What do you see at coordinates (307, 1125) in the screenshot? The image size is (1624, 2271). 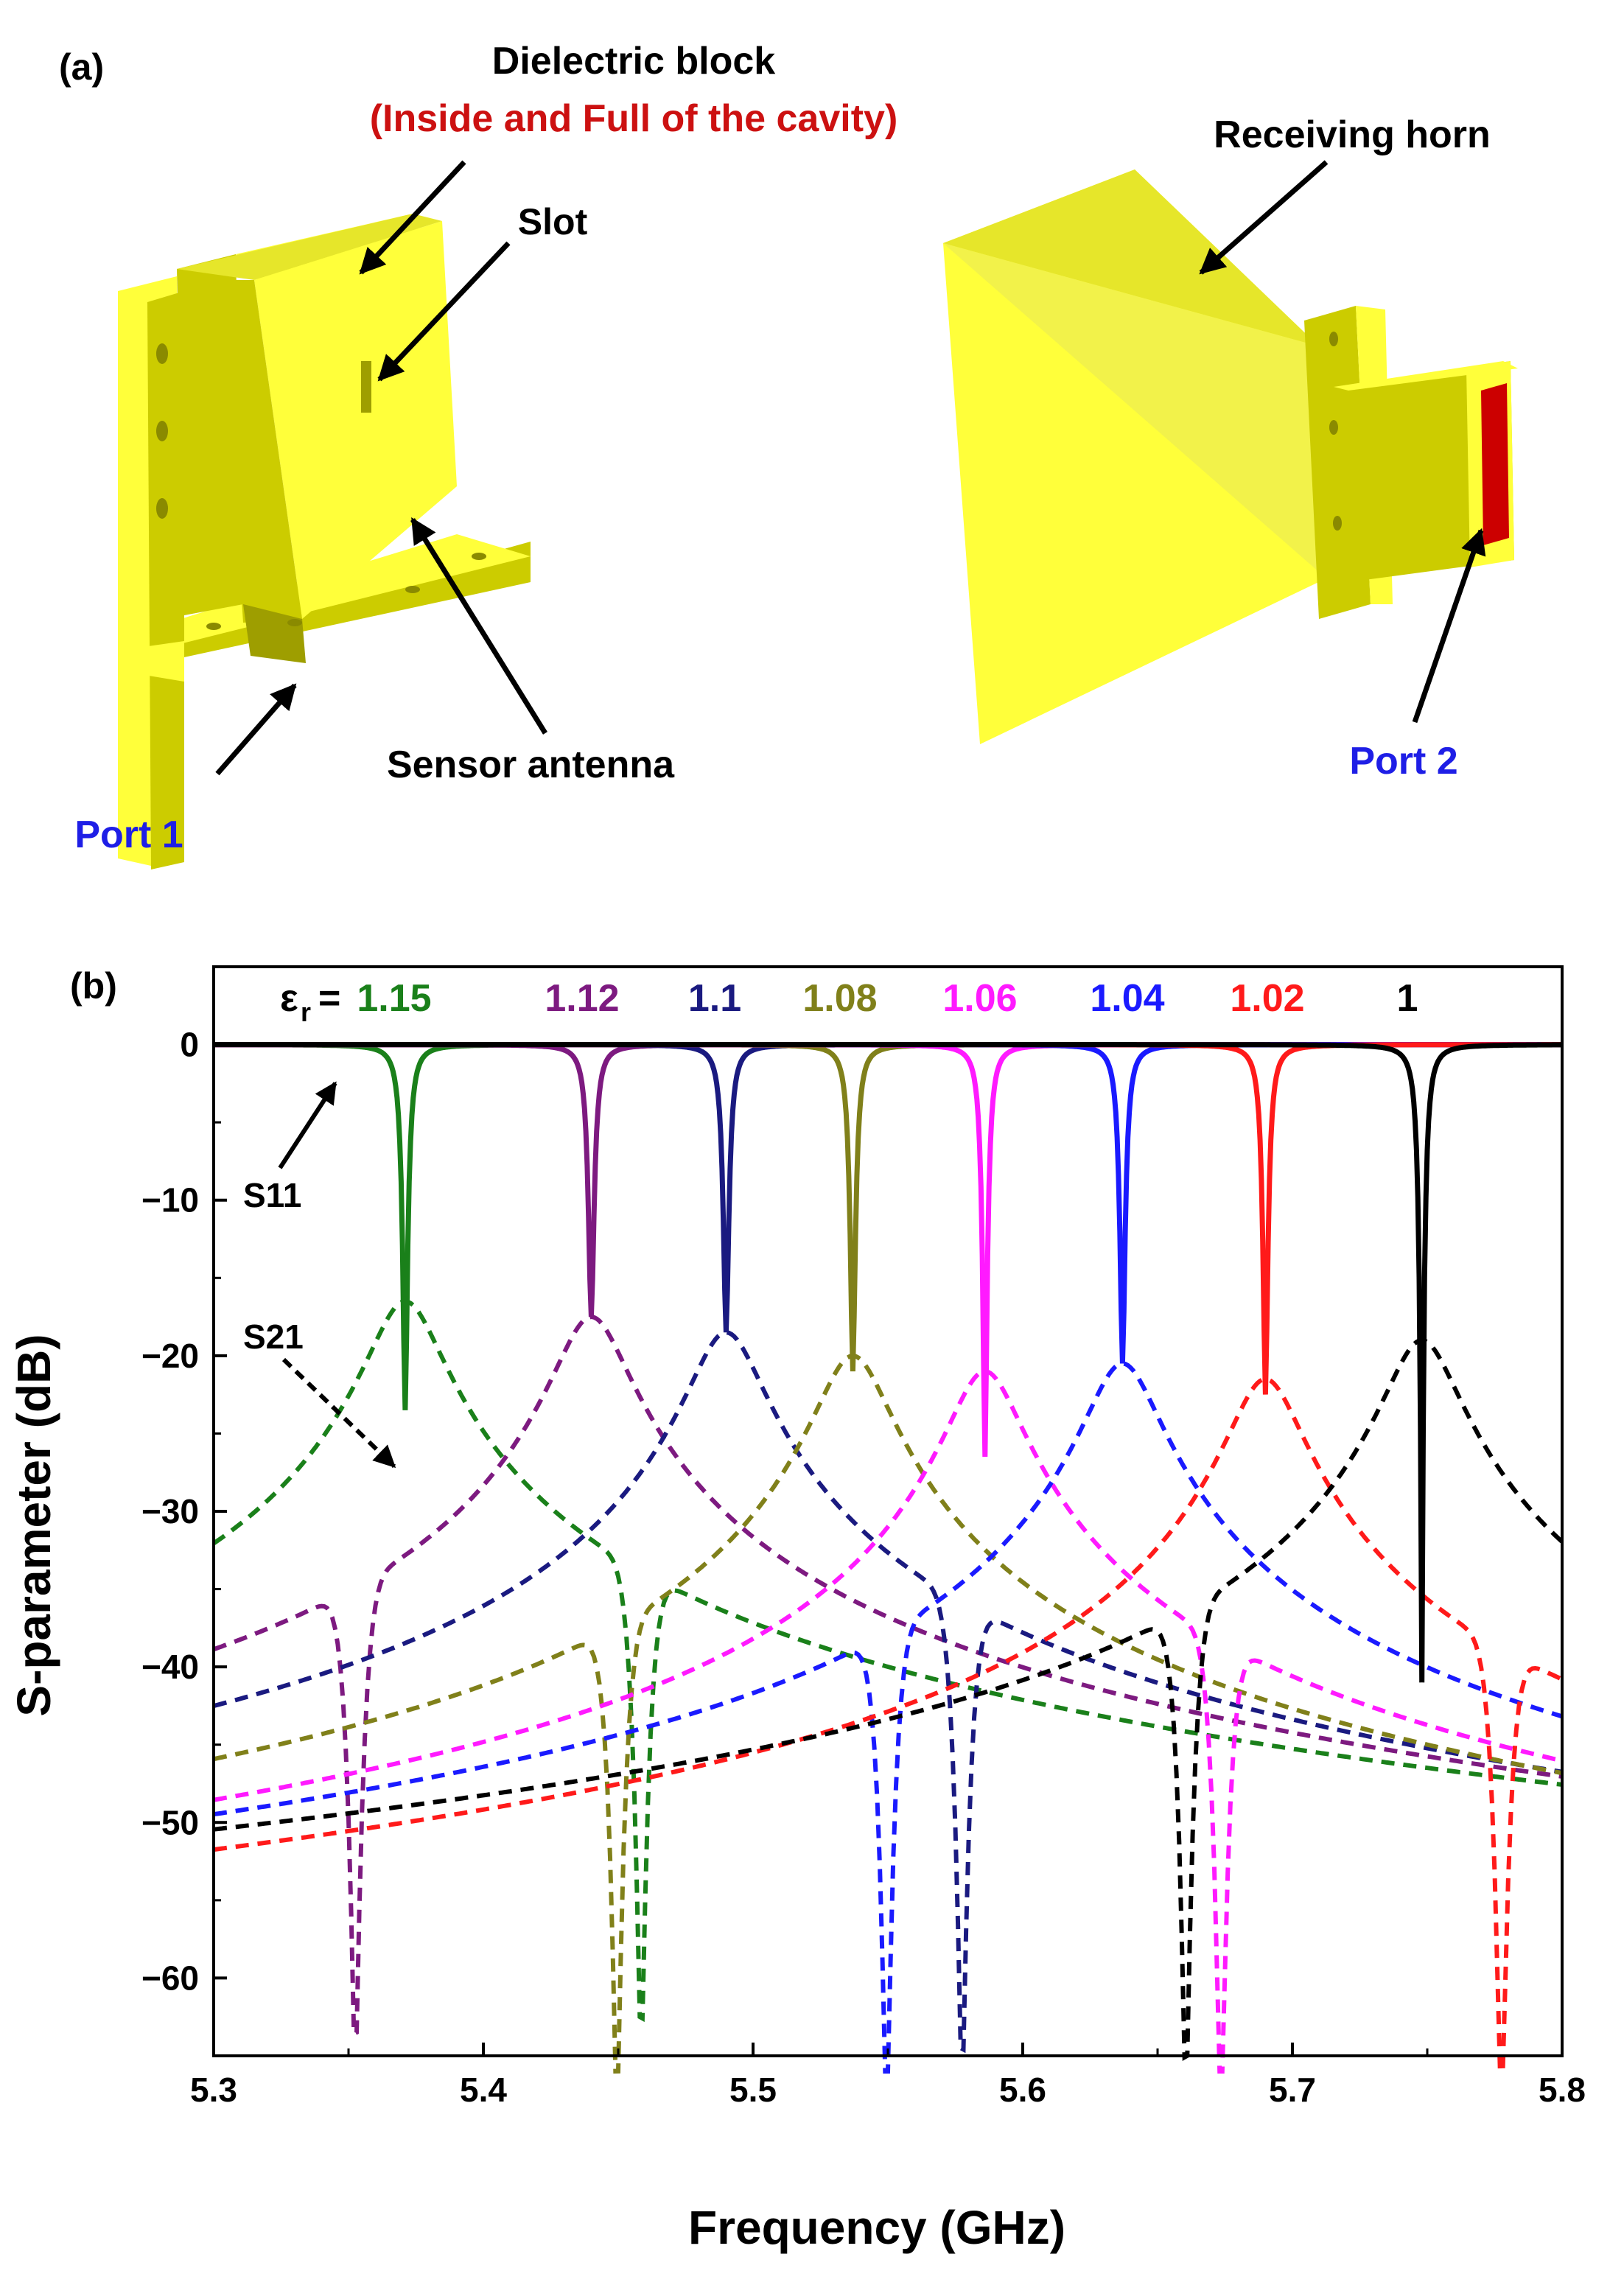 I see `s11-arrow` at bounding box center [307, 1125].